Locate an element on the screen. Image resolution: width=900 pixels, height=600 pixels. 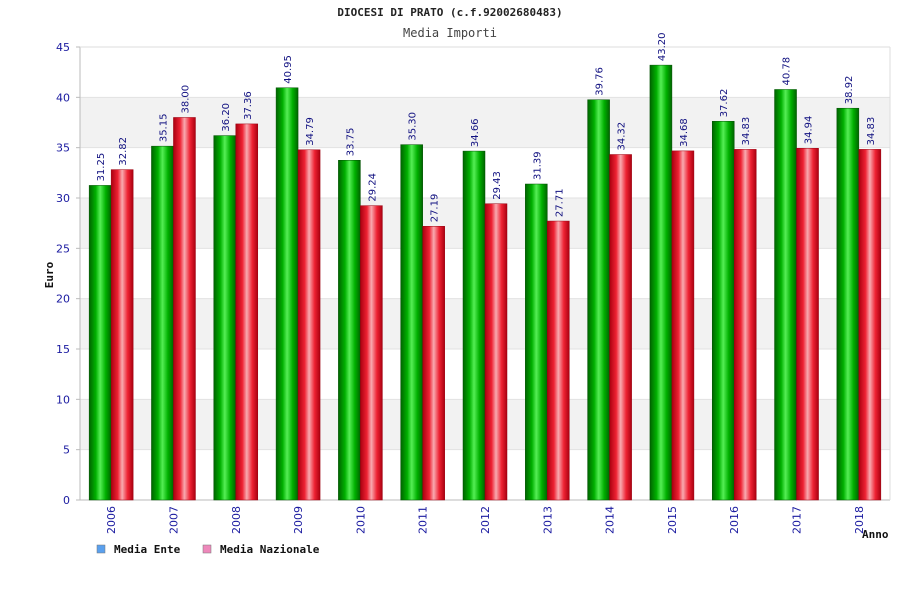
y-tick-label: 5 is located at coordinates (66, 450).